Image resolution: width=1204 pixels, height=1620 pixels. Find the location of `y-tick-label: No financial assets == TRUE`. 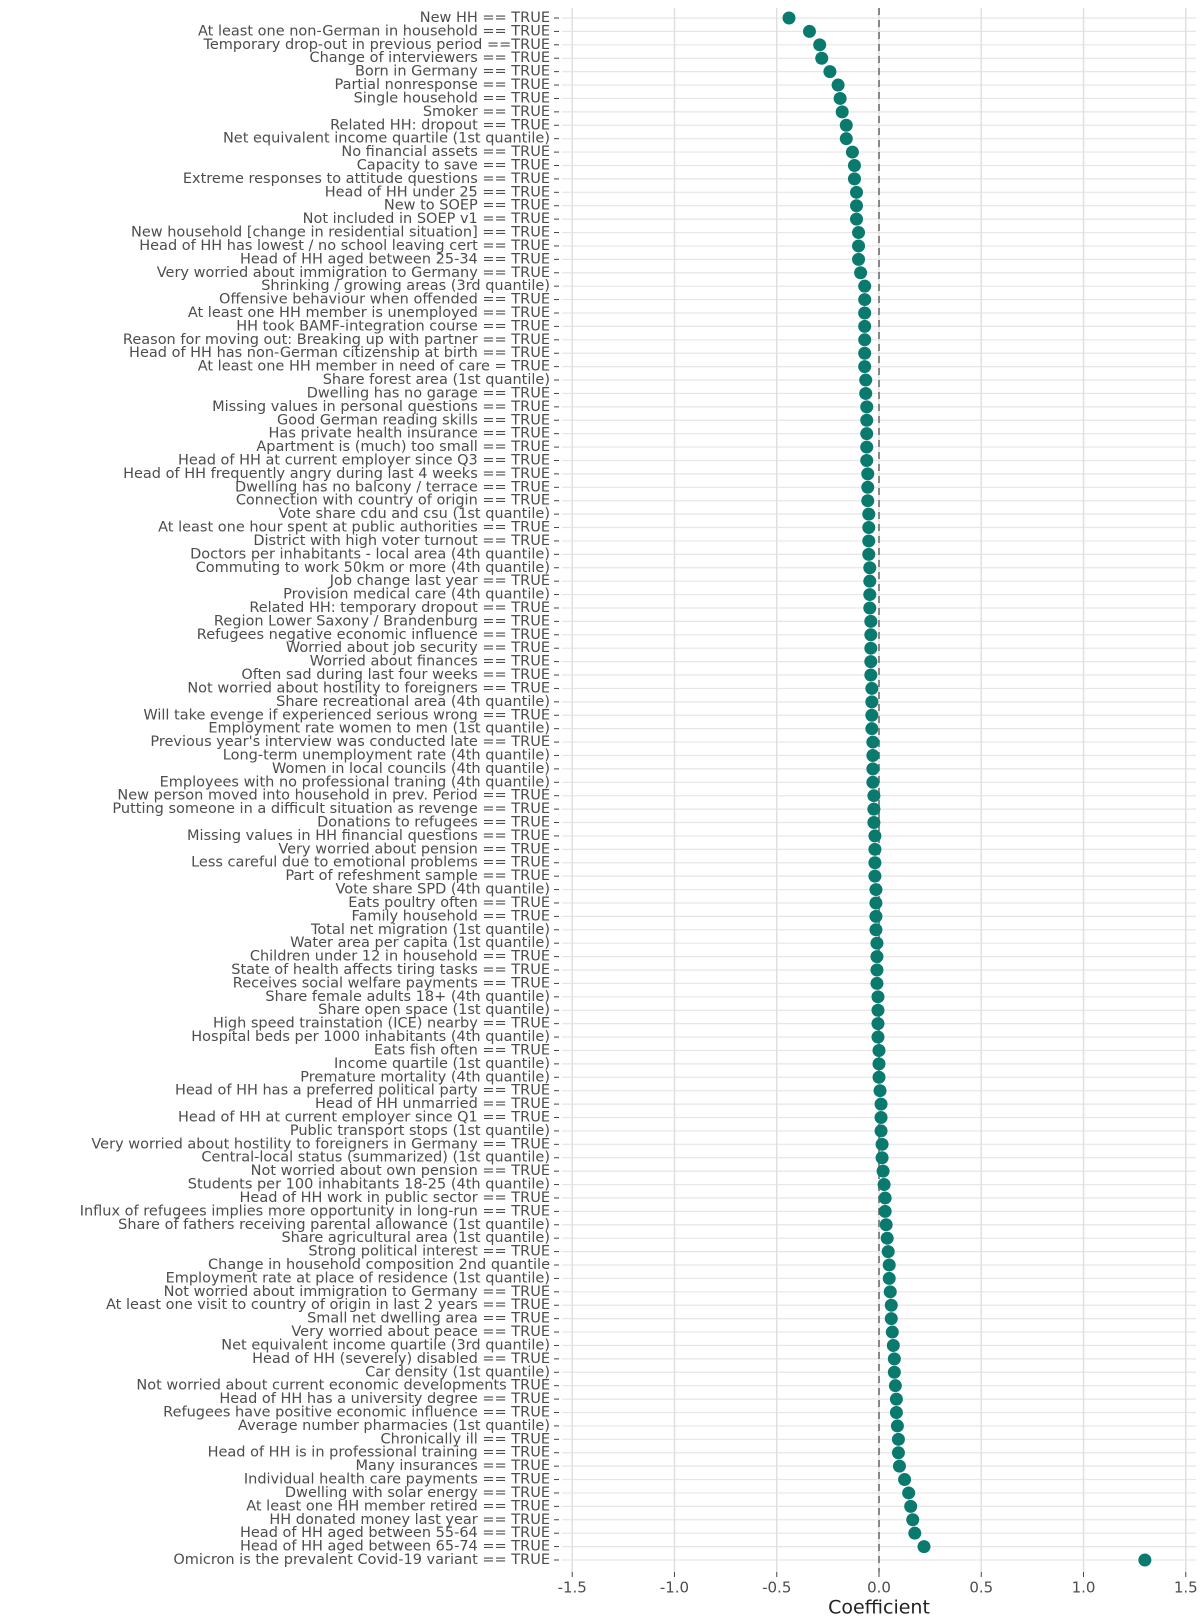

y-tick-label: No financial assets == TRUE is located at coordinates (445, 152).